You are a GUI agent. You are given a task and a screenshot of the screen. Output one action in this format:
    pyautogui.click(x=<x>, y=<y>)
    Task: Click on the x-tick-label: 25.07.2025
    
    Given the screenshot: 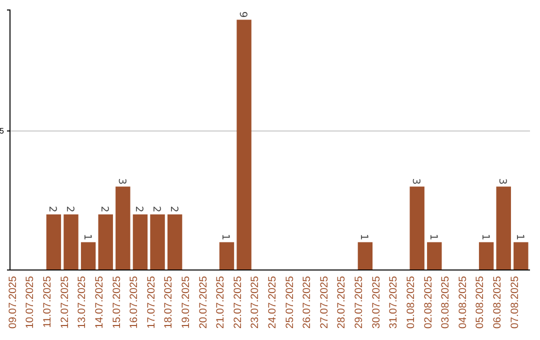 What is the action you would take?
    pyautogui.click(x=290, y=302)
    